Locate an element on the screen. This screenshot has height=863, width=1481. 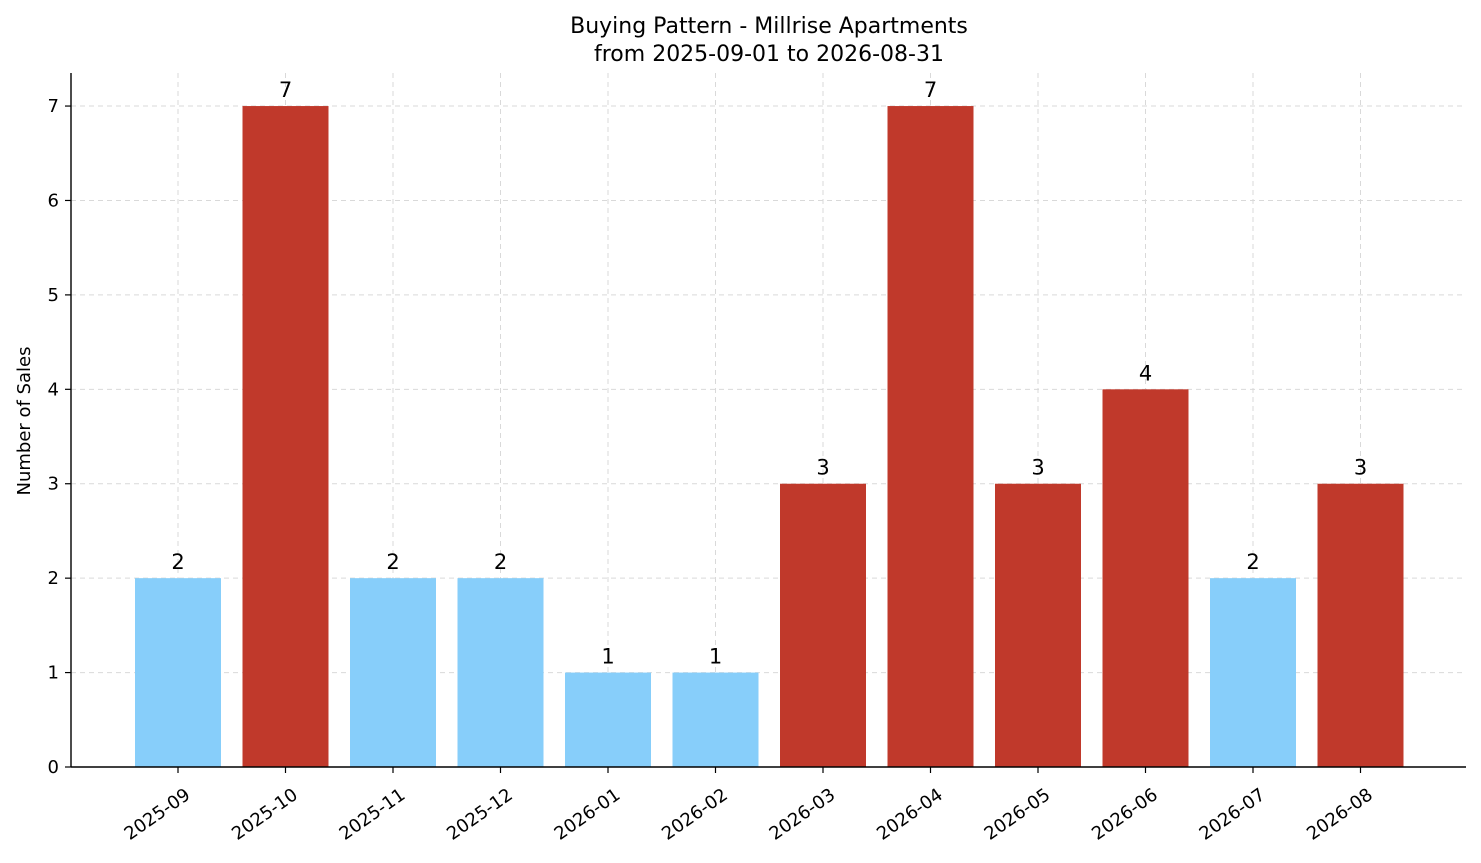
y-axis-label: Number of Sales is located at coordinates (24, 420).